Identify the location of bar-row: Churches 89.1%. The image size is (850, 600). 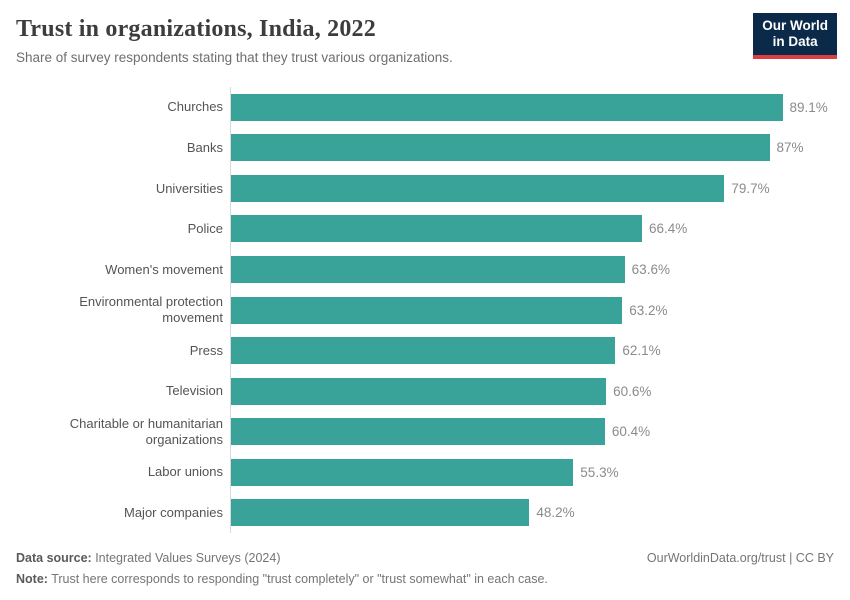
(432, 107).